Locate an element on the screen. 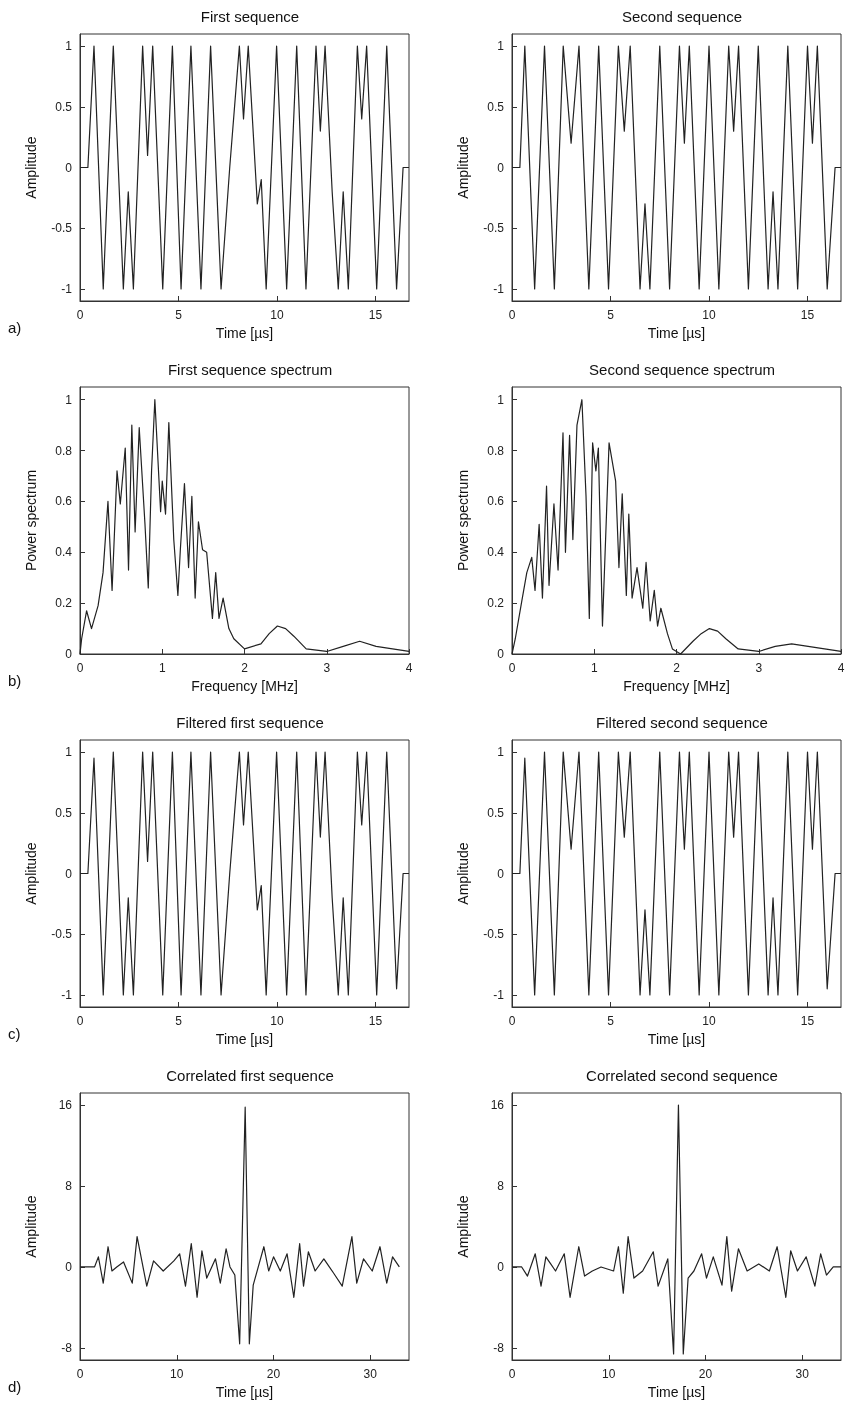 The width and height of the screenshot is (863, 1412). chart-title: Correlated second sequence is located at coordinates (682, 1075).